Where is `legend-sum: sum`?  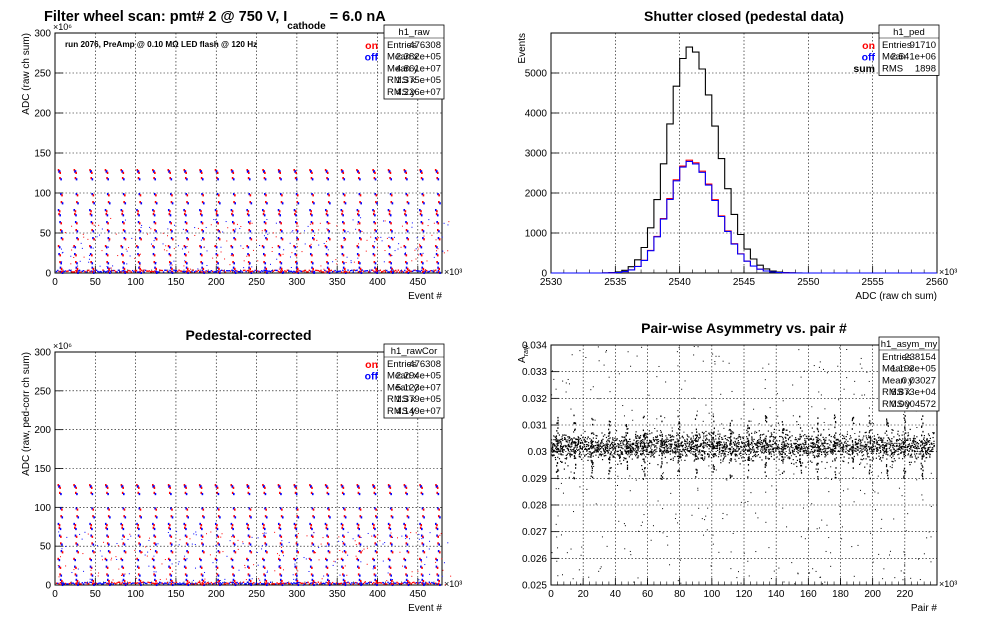
legend-sum: sum is located at coordinates (864, 69).